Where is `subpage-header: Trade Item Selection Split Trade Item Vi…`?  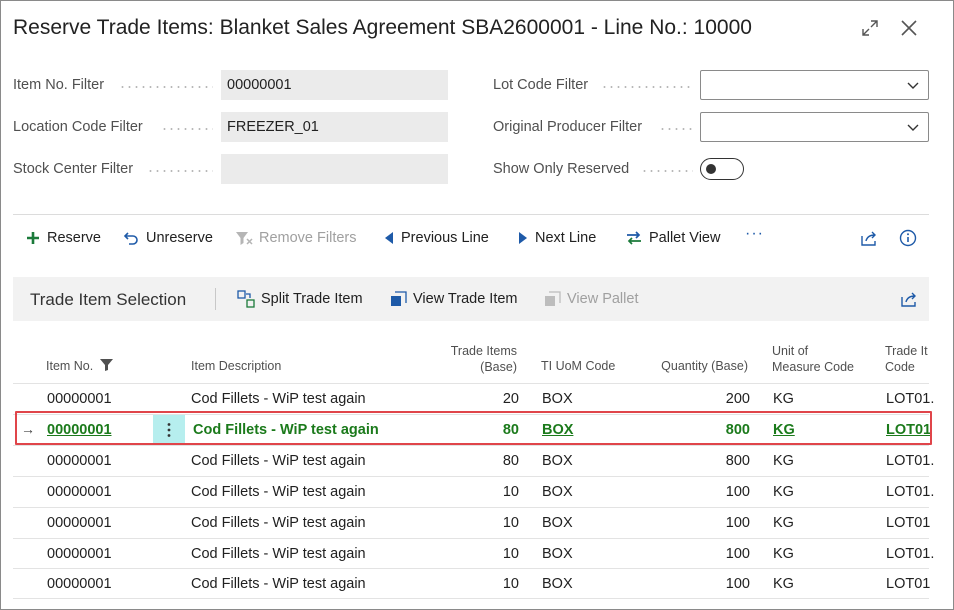
subpage-header: Trade Item Selection Split Trade Item Vi… is located at coordinates (471, 299).